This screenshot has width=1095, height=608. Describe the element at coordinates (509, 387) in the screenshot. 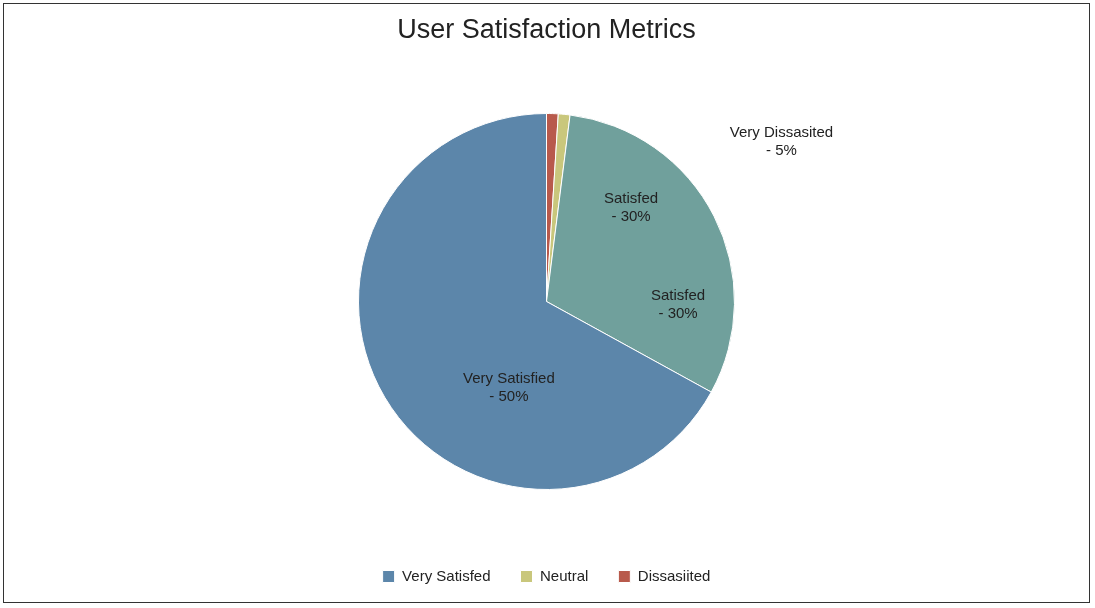

I see `text: Very Satisfied - 50%` at that location.